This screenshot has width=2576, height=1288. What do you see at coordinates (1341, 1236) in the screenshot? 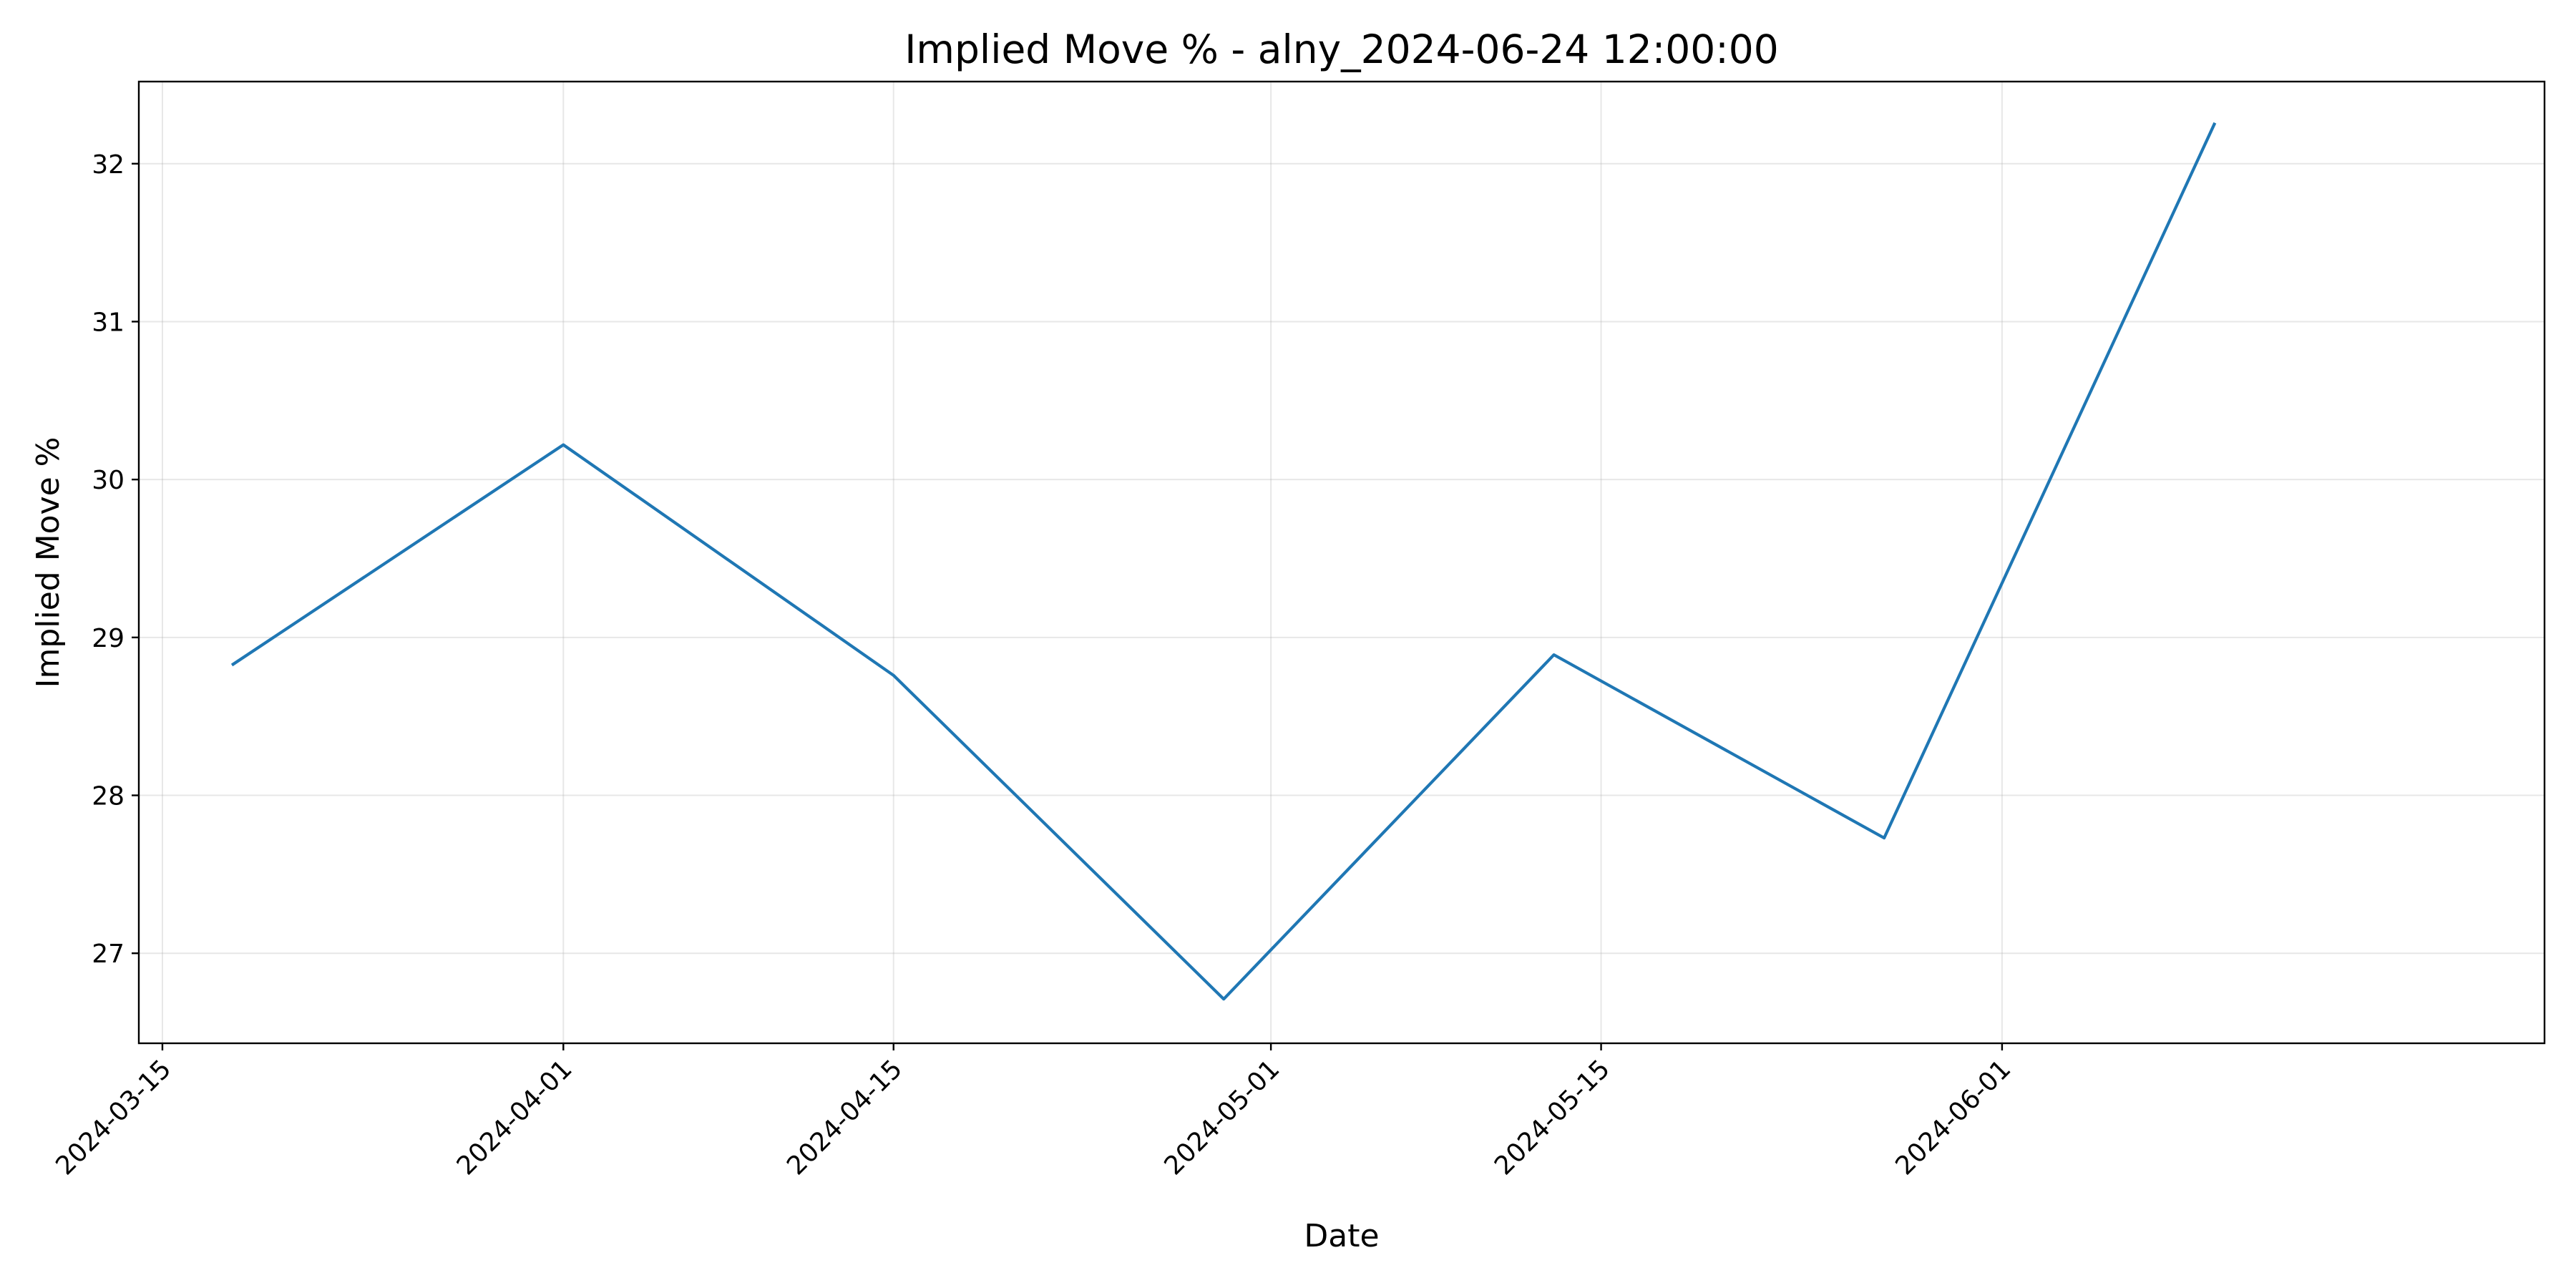
I see `x-axis-title: Date` at bounding box center [1341, 1236].